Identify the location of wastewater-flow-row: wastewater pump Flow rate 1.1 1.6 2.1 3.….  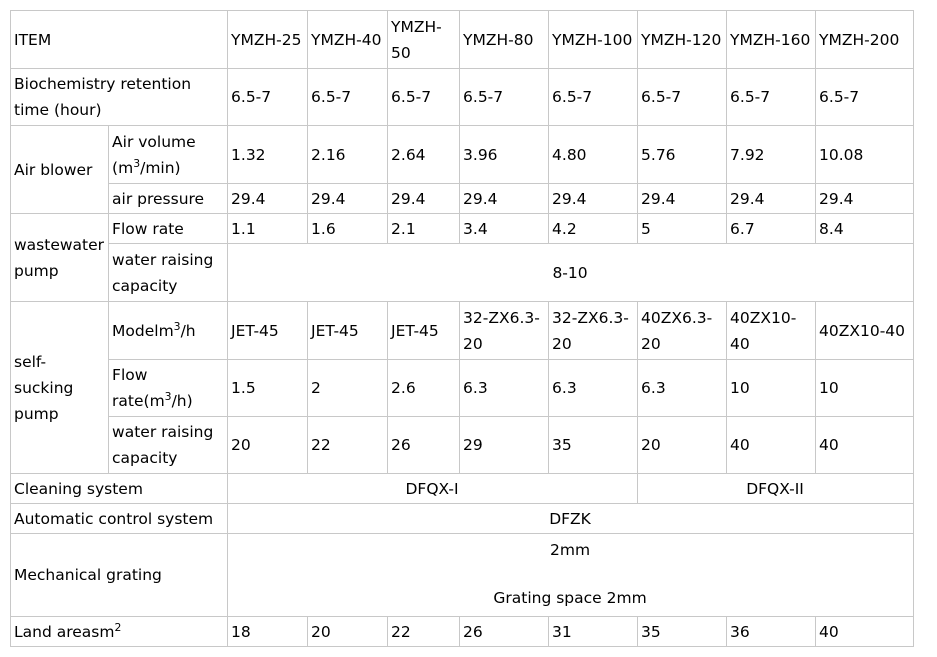
(462, 257).